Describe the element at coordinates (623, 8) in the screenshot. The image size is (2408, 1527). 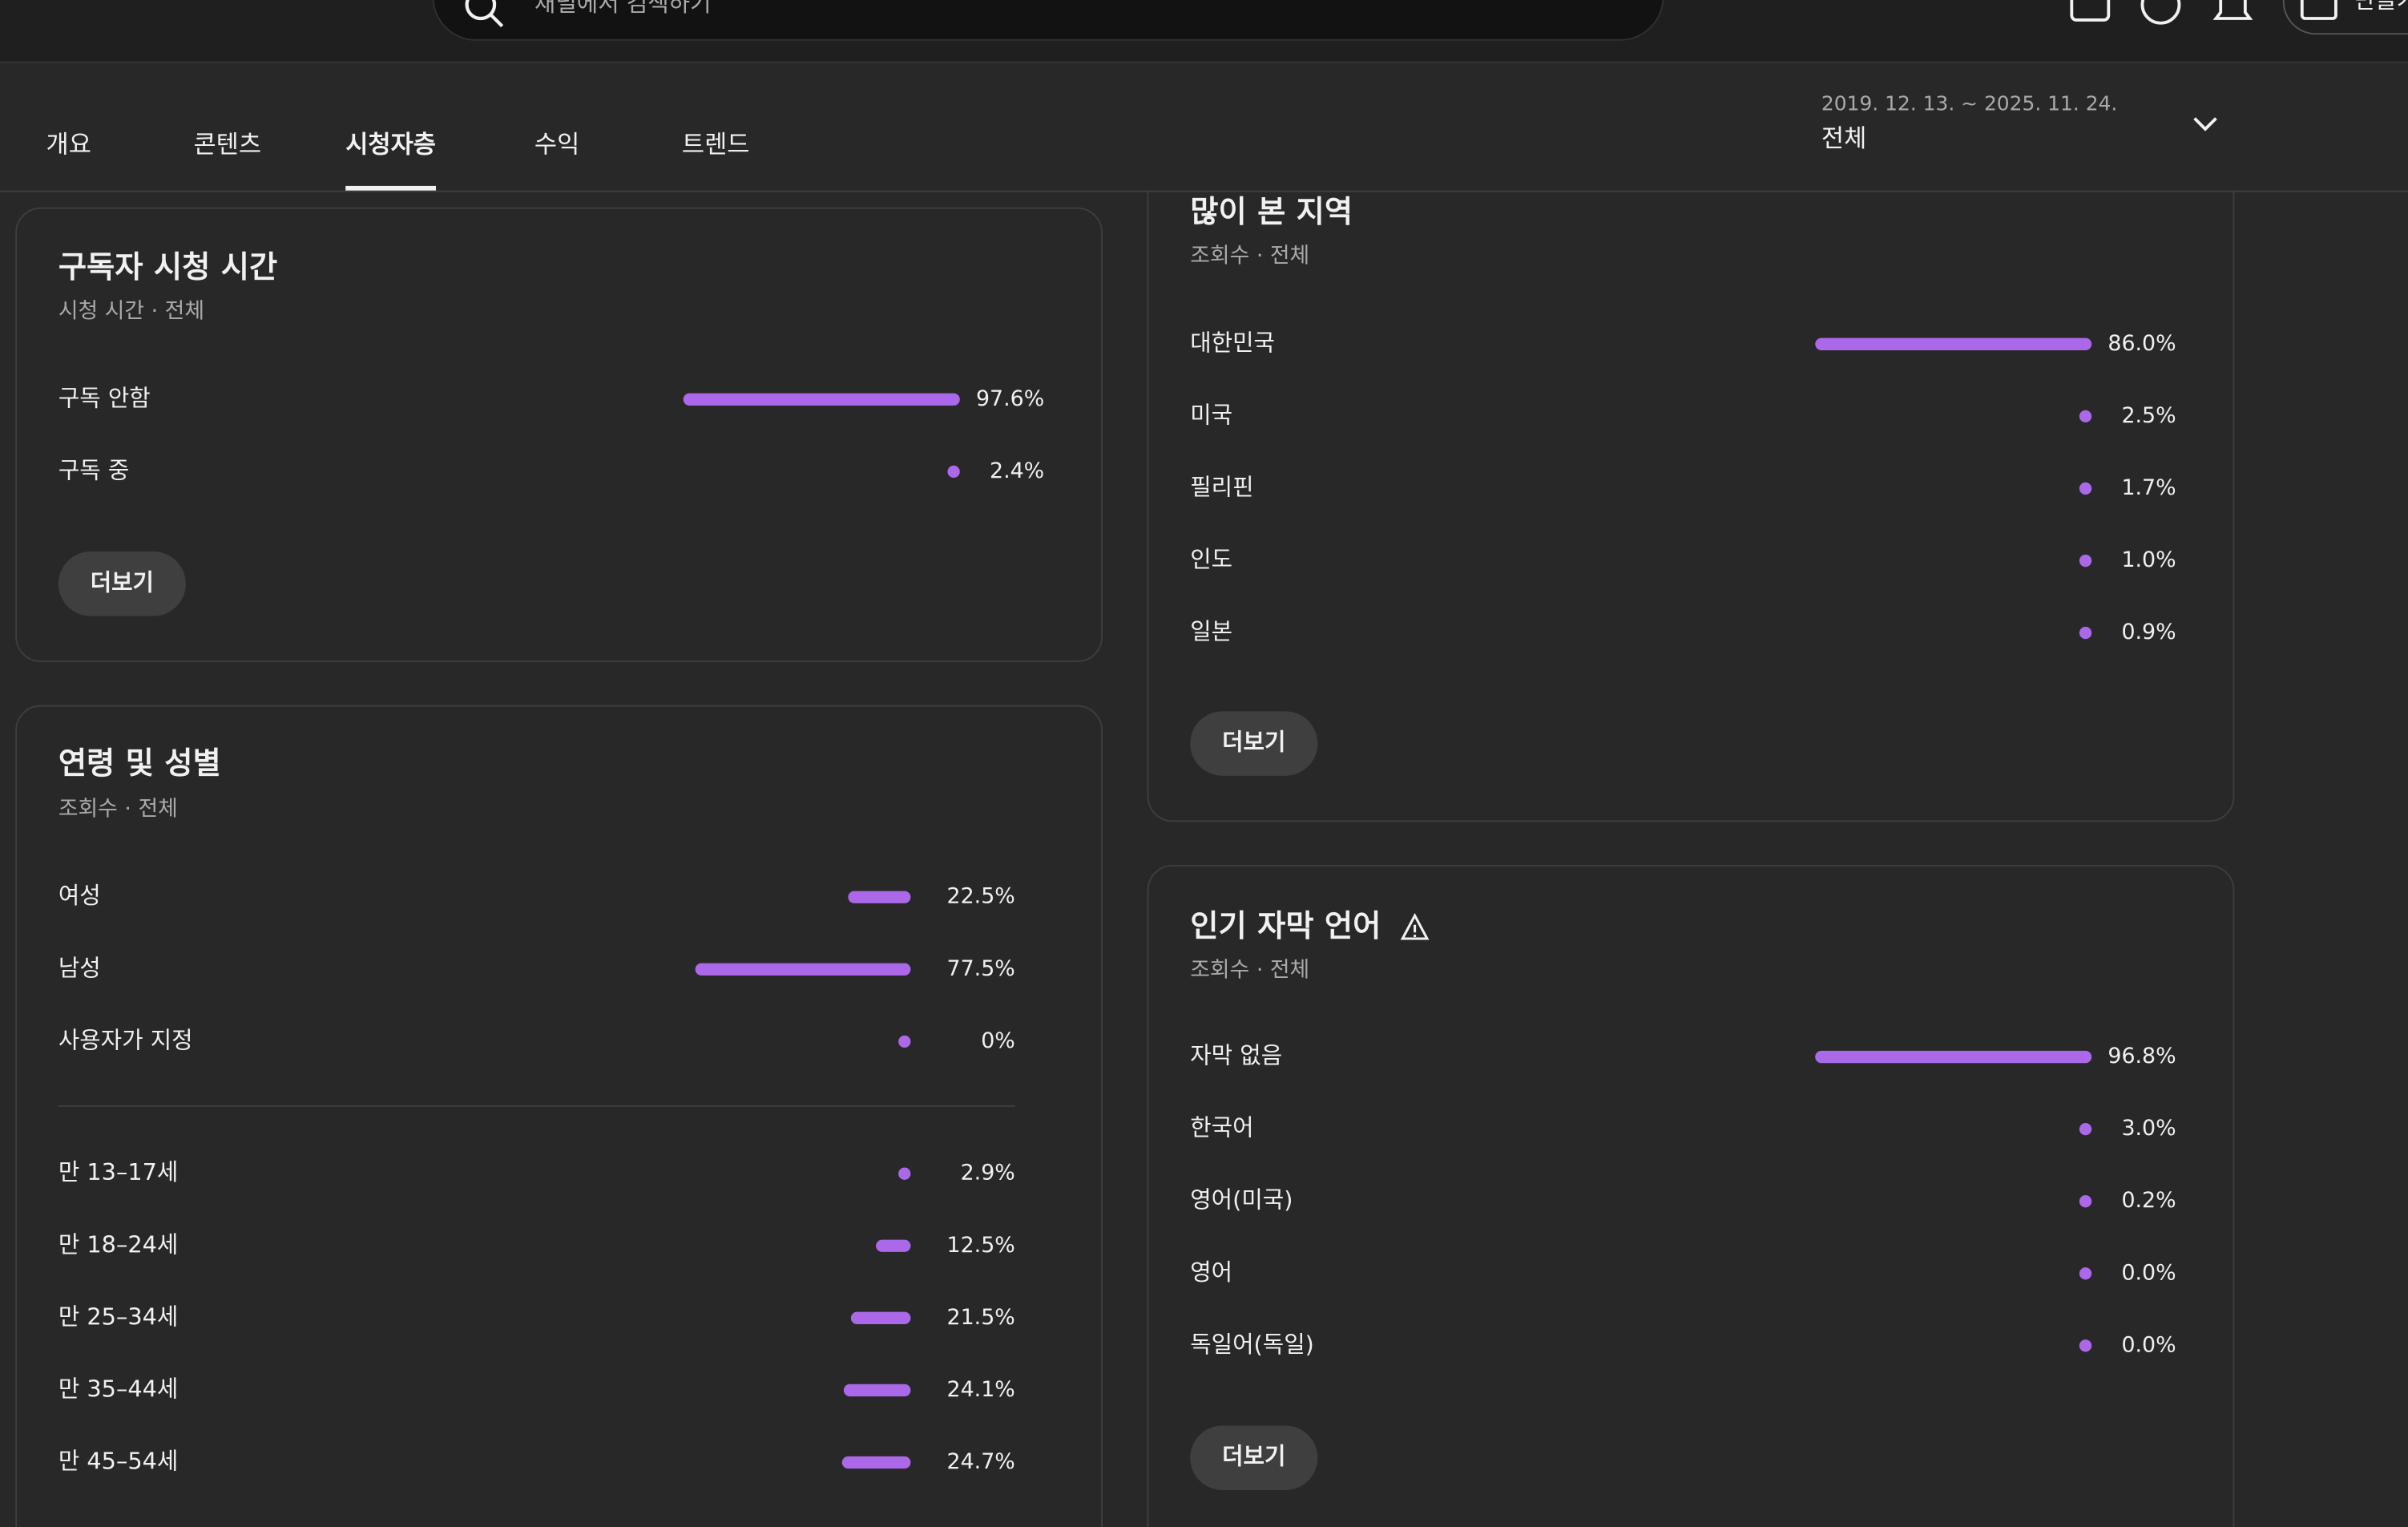
I see `search-placeholder: 채널에서 검색하기` at that location.